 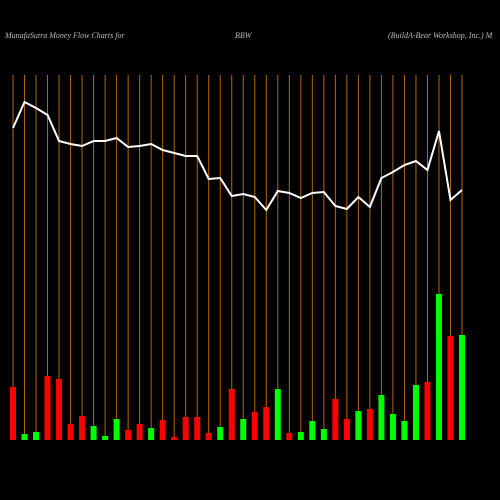 What do you see at coordinates (441, 35) in the screenshot?
I see `chart-company: (BuildA-Bear Workshop, Inc.) M` at bounding box center [441, 35].